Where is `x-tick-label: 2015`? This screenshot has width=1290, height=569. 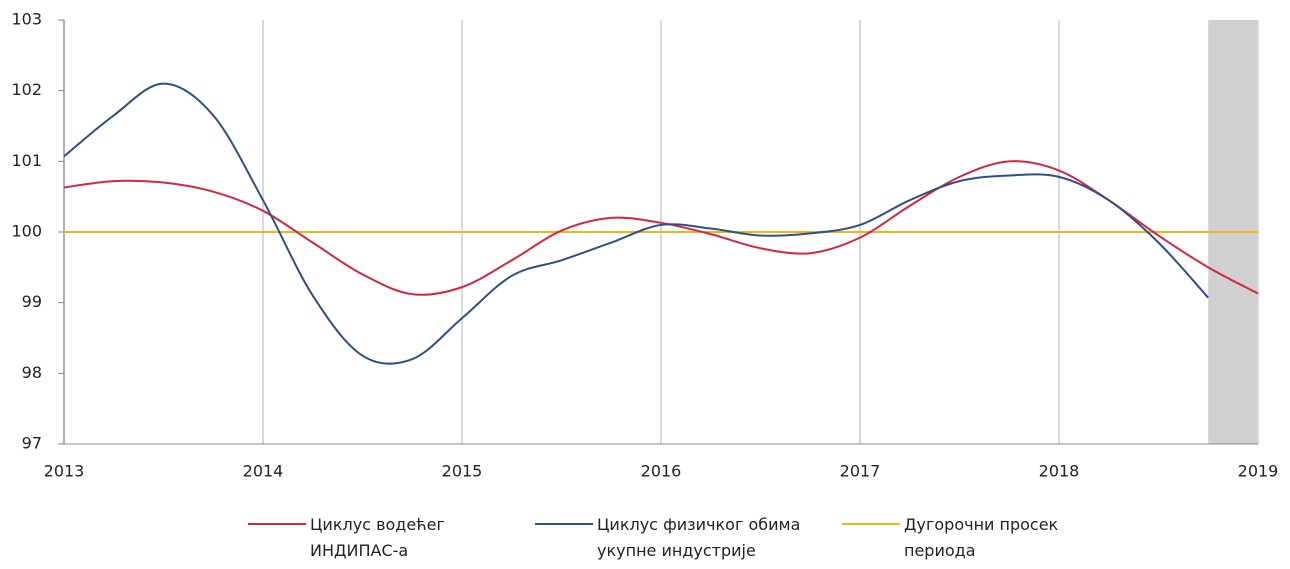
x-tick-label: 2015 is located at coordinates (462, 471).